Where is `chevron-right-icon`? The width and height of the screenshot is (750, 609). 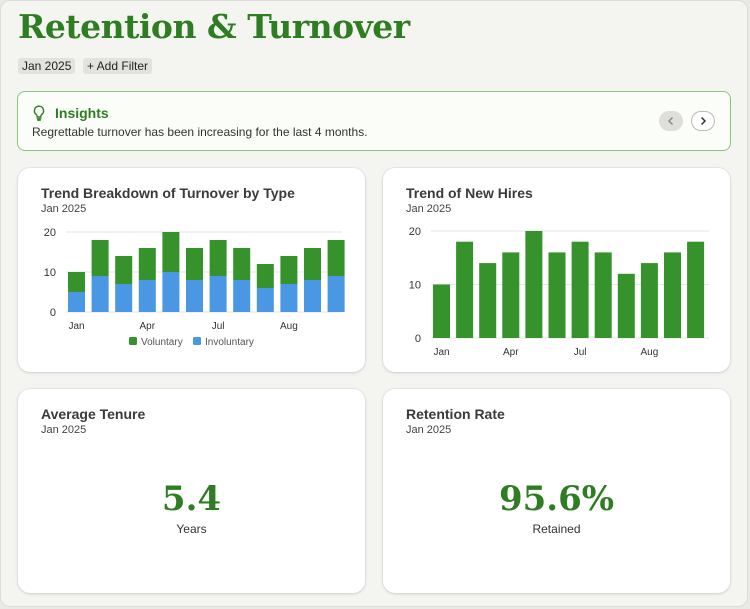 chevron-right-icon is located at coordinates (703, 121).